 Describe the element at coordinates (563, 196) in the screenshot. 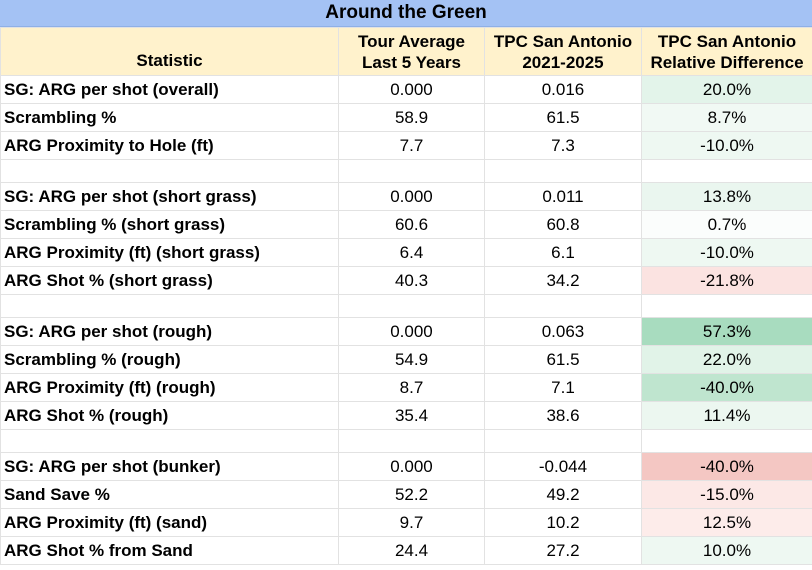

I see `tpc-cell: 0.011` at that location.